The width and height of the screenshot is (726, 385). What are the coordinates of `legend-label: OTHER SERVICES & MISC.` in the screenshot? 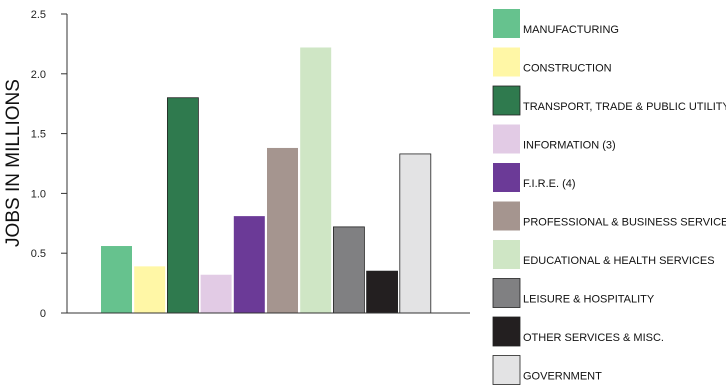 It's located at (593, 338).